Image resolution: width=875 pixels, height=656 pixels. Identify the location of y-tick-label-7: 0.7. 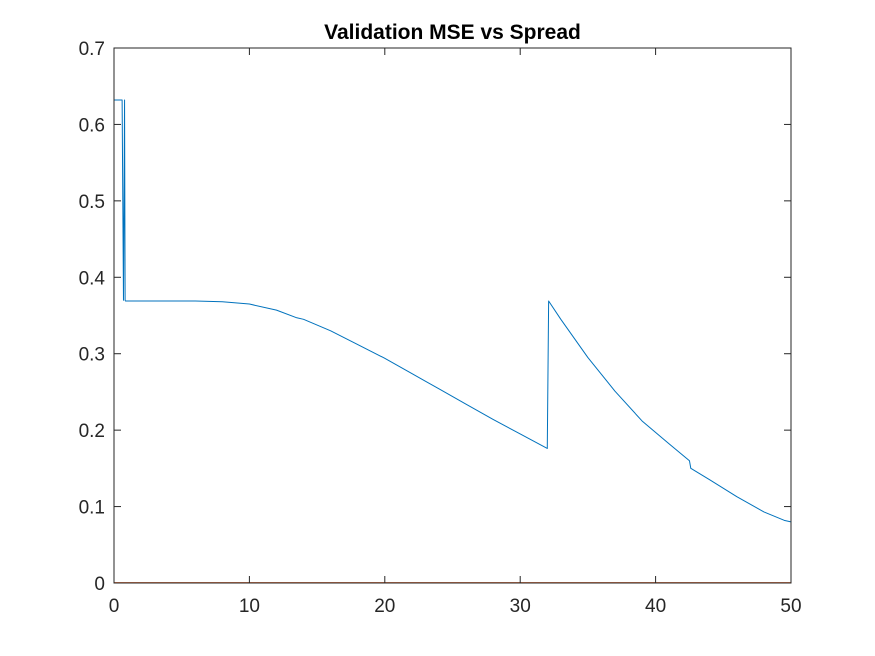
(92, 49).